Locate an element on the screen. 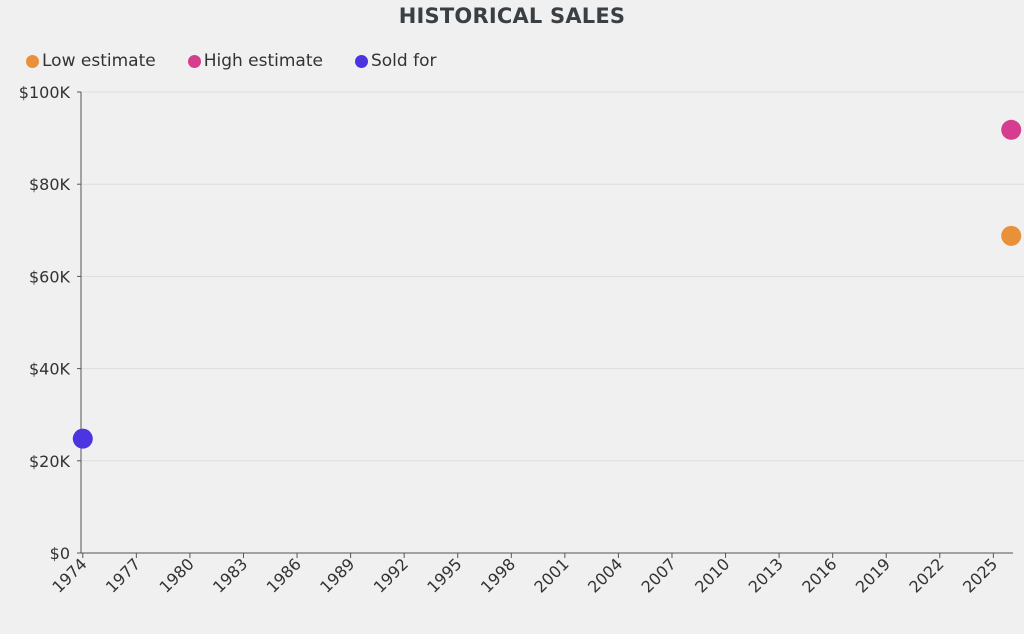  x-tick-label: 2007 is located at coordinates (659, 575).